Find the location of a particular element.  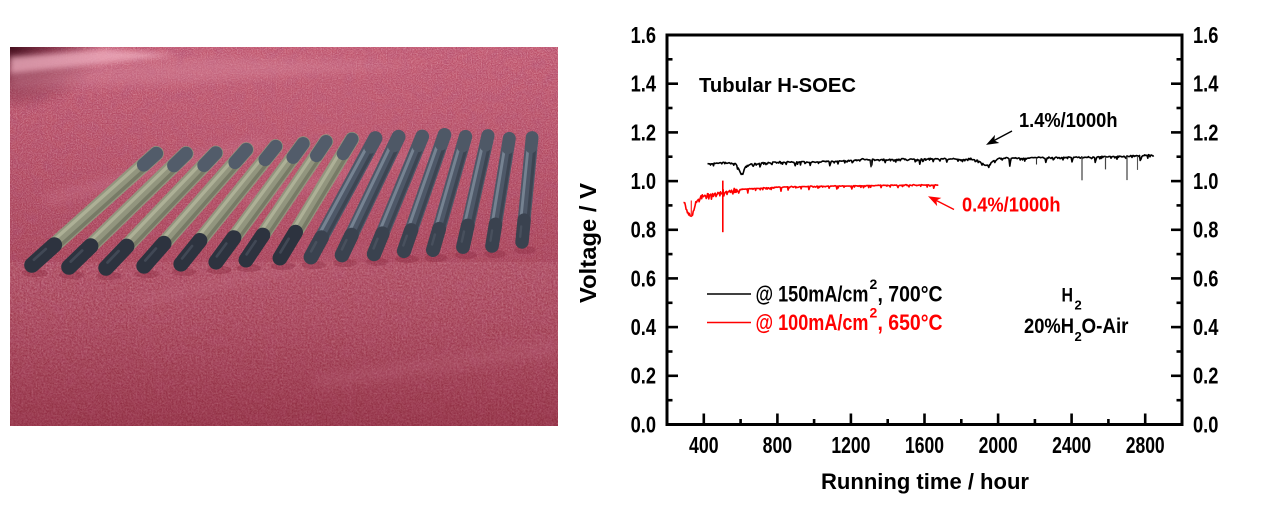

svg-text: H is located at coordinates (1068, 296).